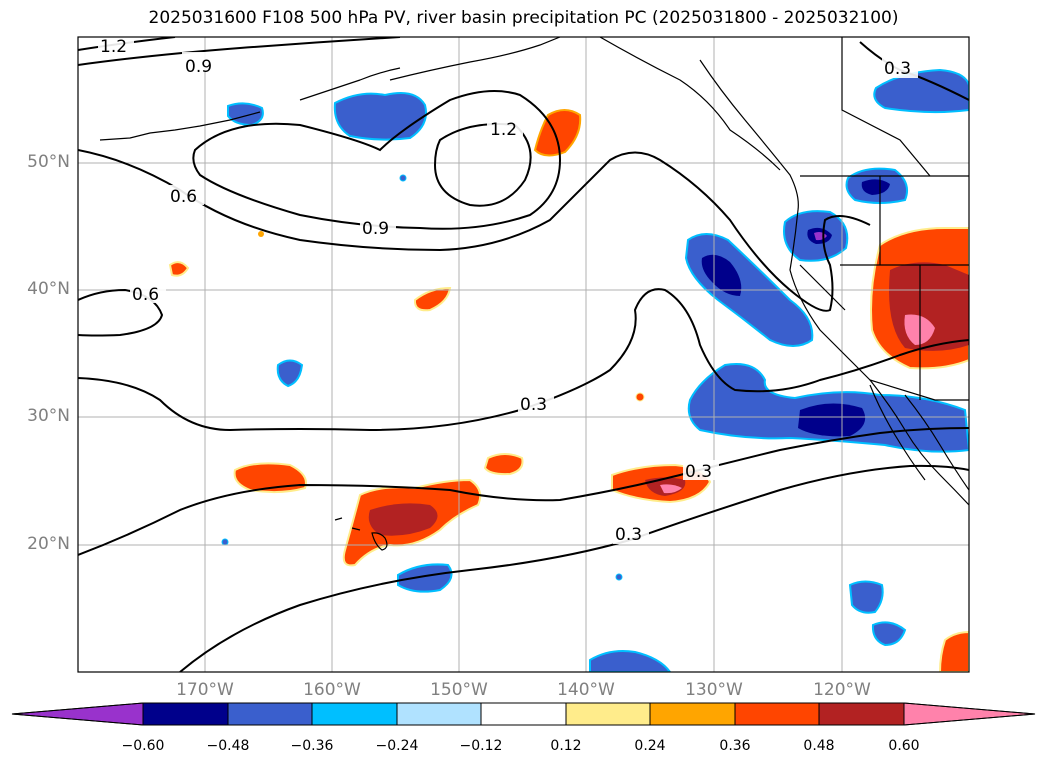 This screenshot has height=765, width=1047. Describe the element at coordinates (886, 107) in the screenshot. I see `border-yukon` at that location.